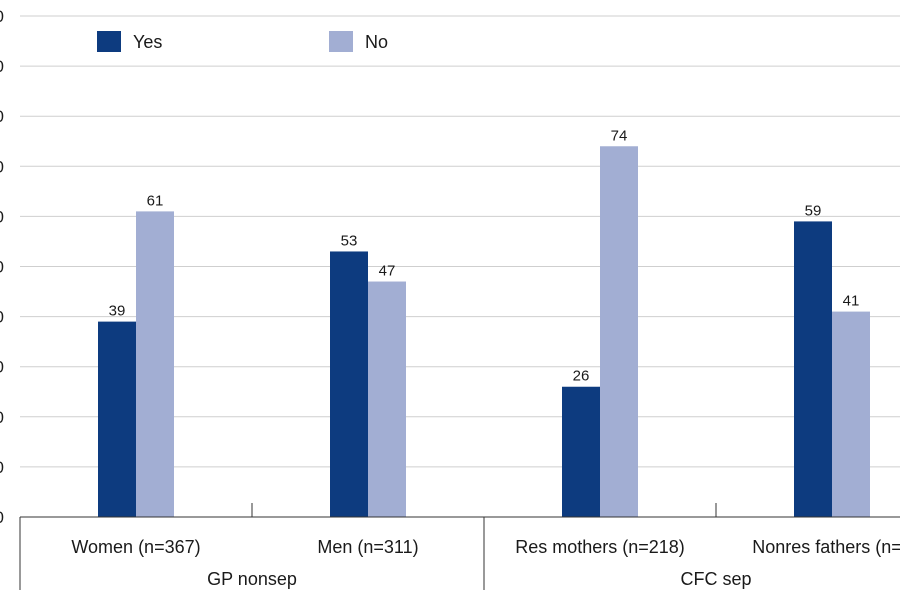 The image size is (900, 600). What do you see at coordinates (387, 271) in the screenshot?
I see `data-label: 47` at bounding box center [387, 271].